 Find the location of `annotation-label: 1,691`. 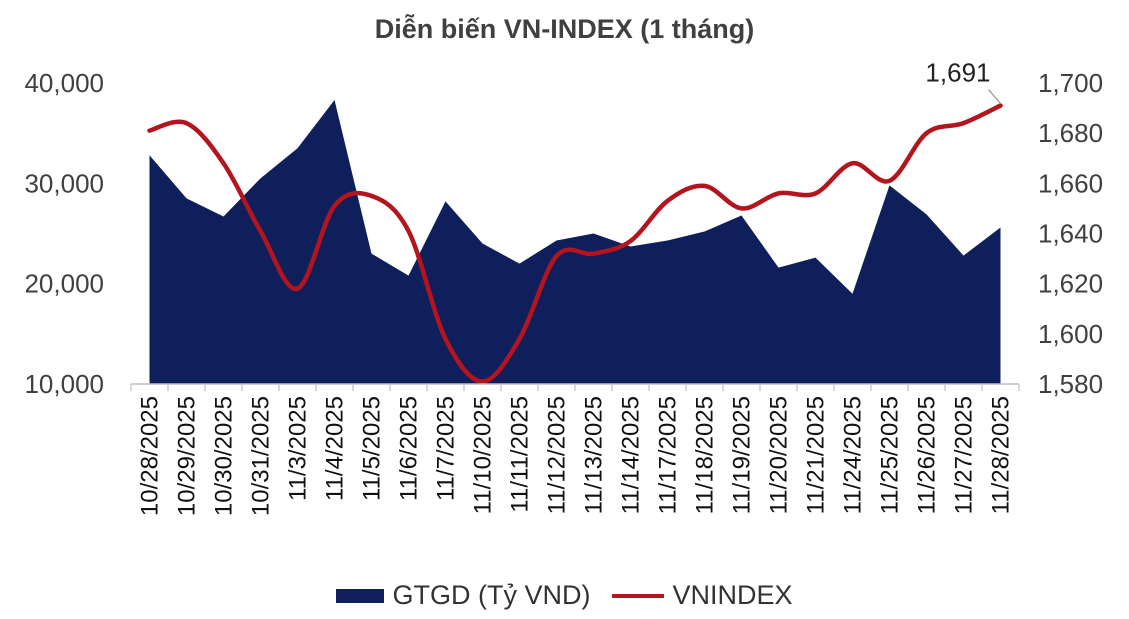

annotation-label: 1,691 is located at coordinates (957, 73).